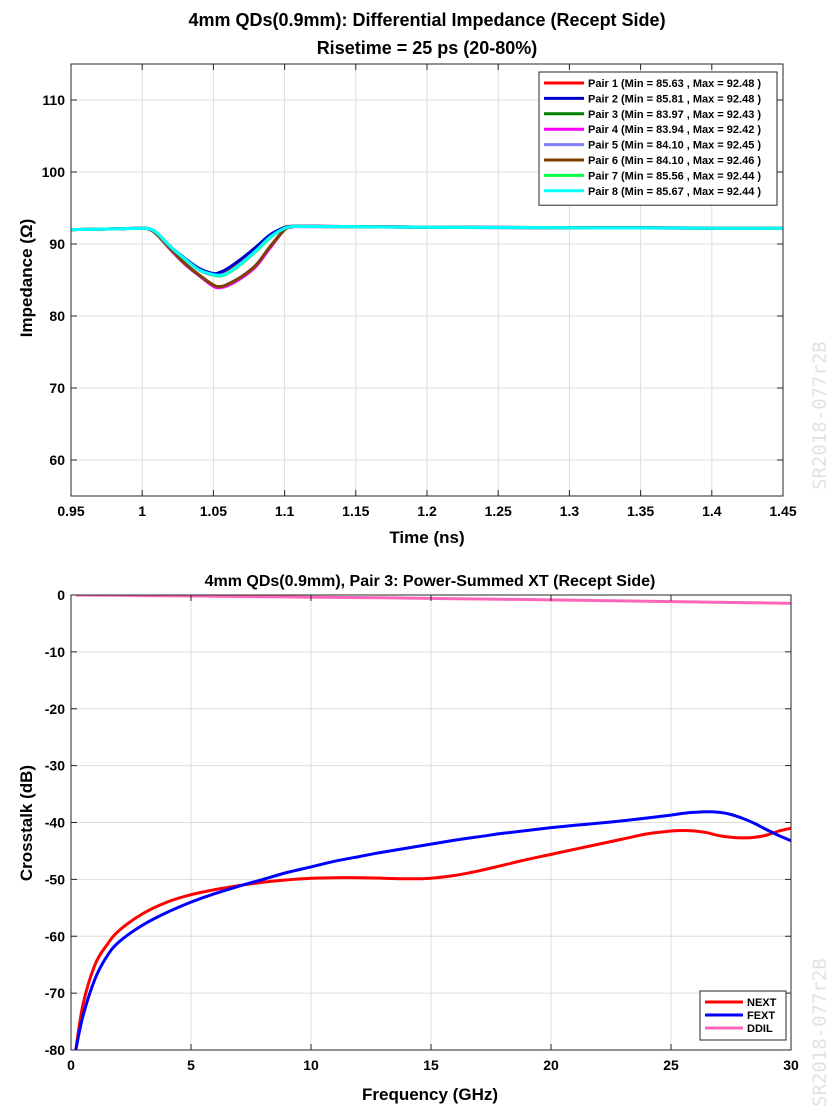 The height and width of the screenshot is (1107, 828). What do you see at coordinates (54, 172) in the screenshot?
I see `impedance-y-tick-label: 100` at bounding box center [54, 172].